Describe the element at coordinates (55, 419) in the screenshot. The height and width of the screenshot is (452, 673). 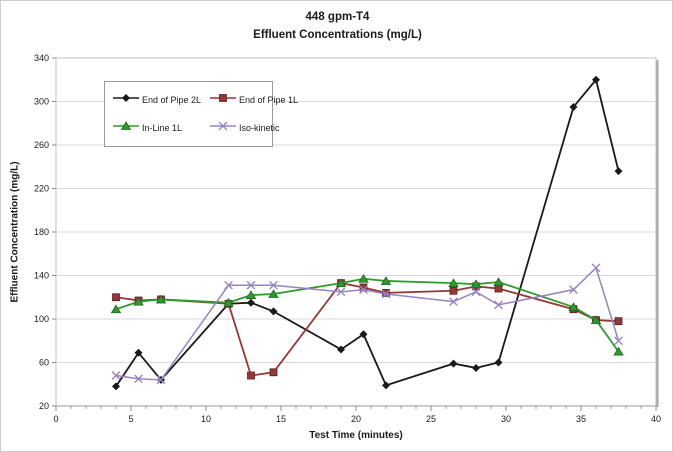
I see `x-tick-label: 0` at that location.